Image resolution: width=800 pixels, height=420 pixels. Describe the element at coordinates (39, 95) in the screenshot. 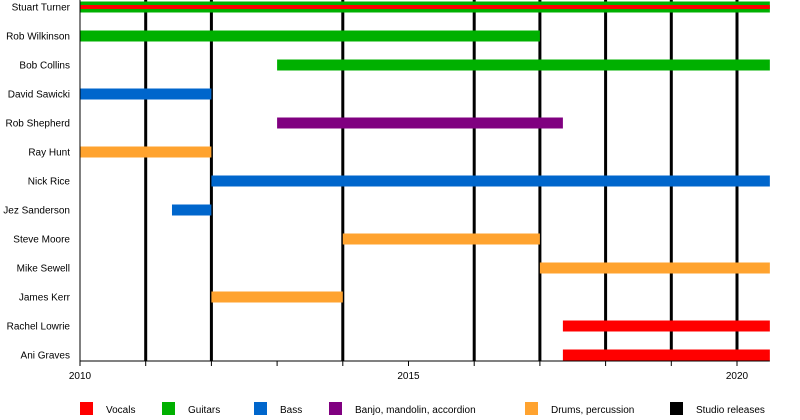

I see `member-label: David Sawicki` at that location.